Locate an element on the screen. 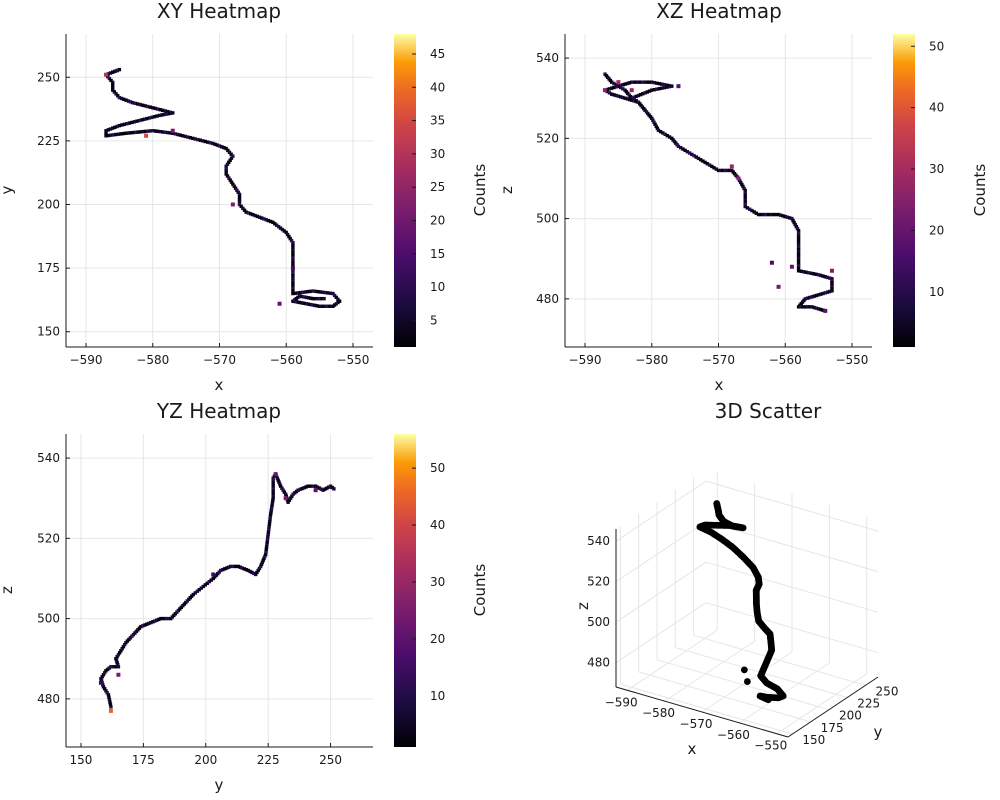  y-tick-label: 150 is located at coordinates (48, 332).